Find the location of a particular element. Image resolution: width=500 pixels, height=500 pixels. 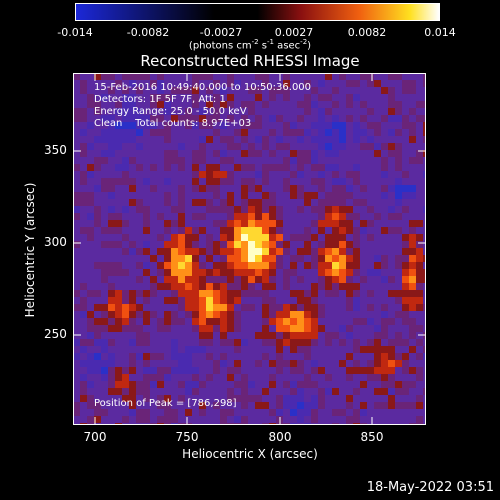

x-axis-title: Heliocentric X (arcsec) is located at coordinates (250, 454).